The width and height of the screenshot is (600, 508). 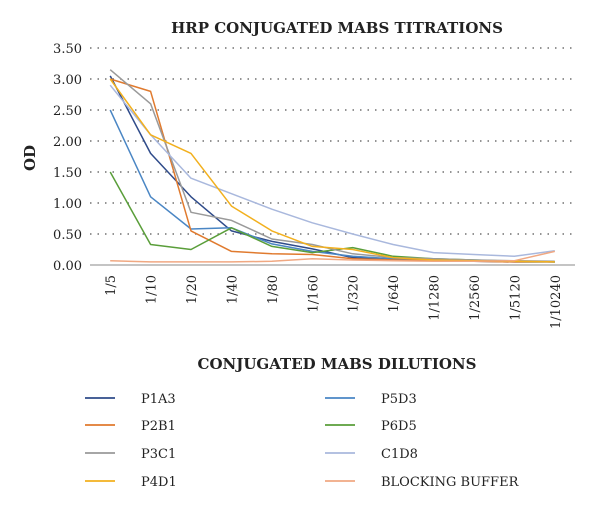 What do you see at coordinates (354, 293) in the screenshot?
I see `x-tick-label: 1/320` at bounding box center [354, 293].